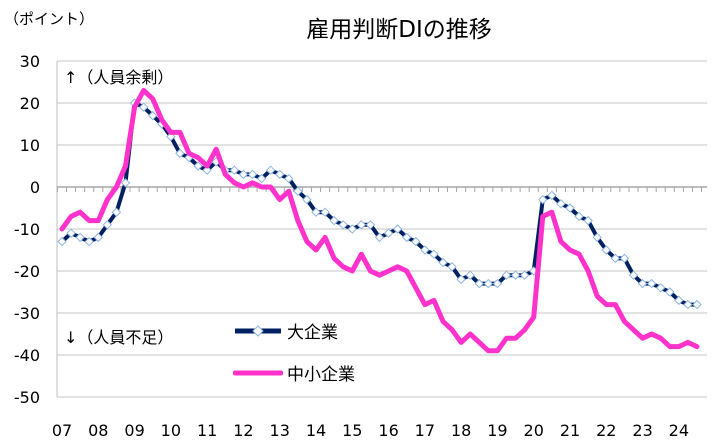 The width and height of the screenshot is (718, 444). Describe the element at coordinates (27, 229) in the screenshot. I see `y-tick-label: -10` at that location.